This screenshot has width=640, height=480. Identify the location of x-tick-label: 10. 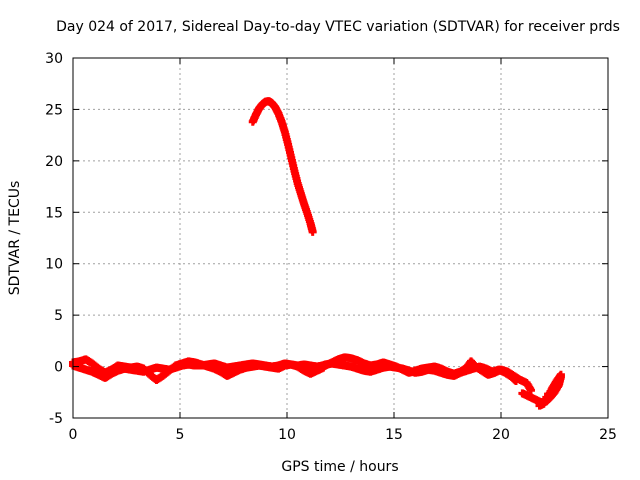
(287, 435).